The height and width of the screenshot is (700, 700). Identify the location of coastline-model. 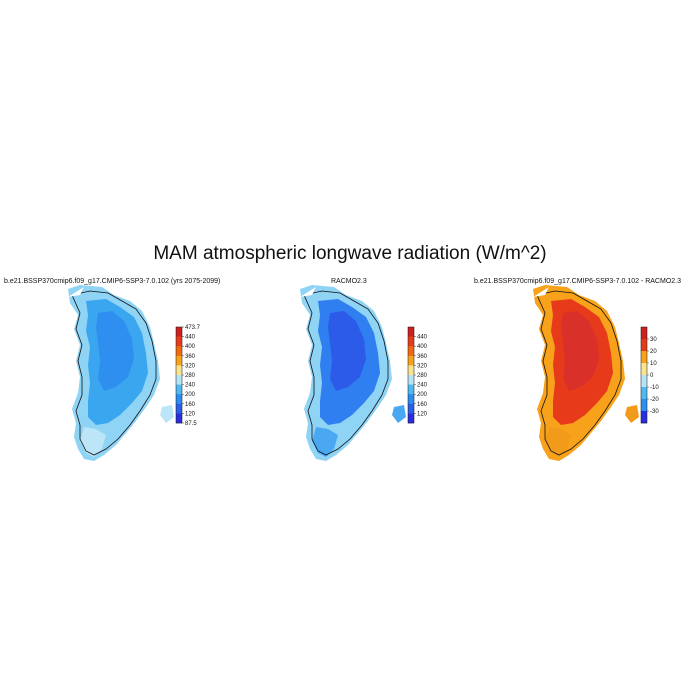
(114, 373).